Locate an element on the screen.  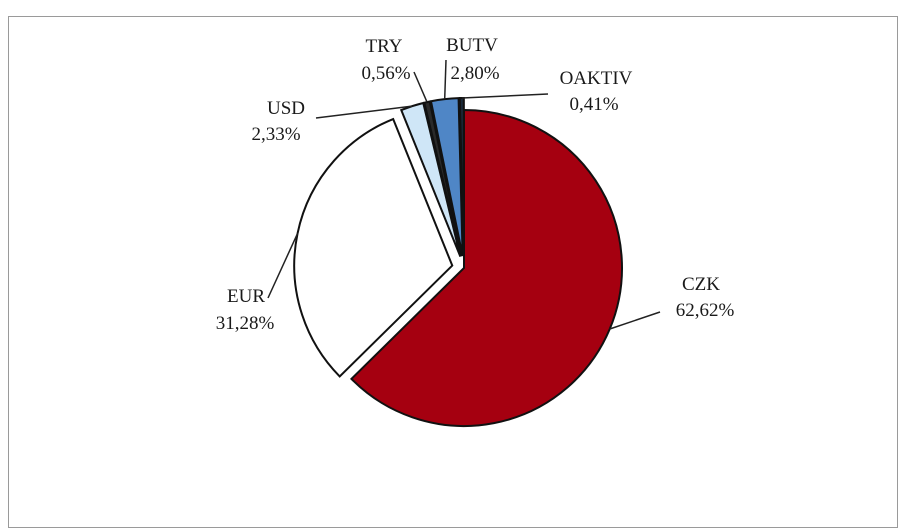
label-eur: EUR 31,28% is located at coordinates (245, 310).